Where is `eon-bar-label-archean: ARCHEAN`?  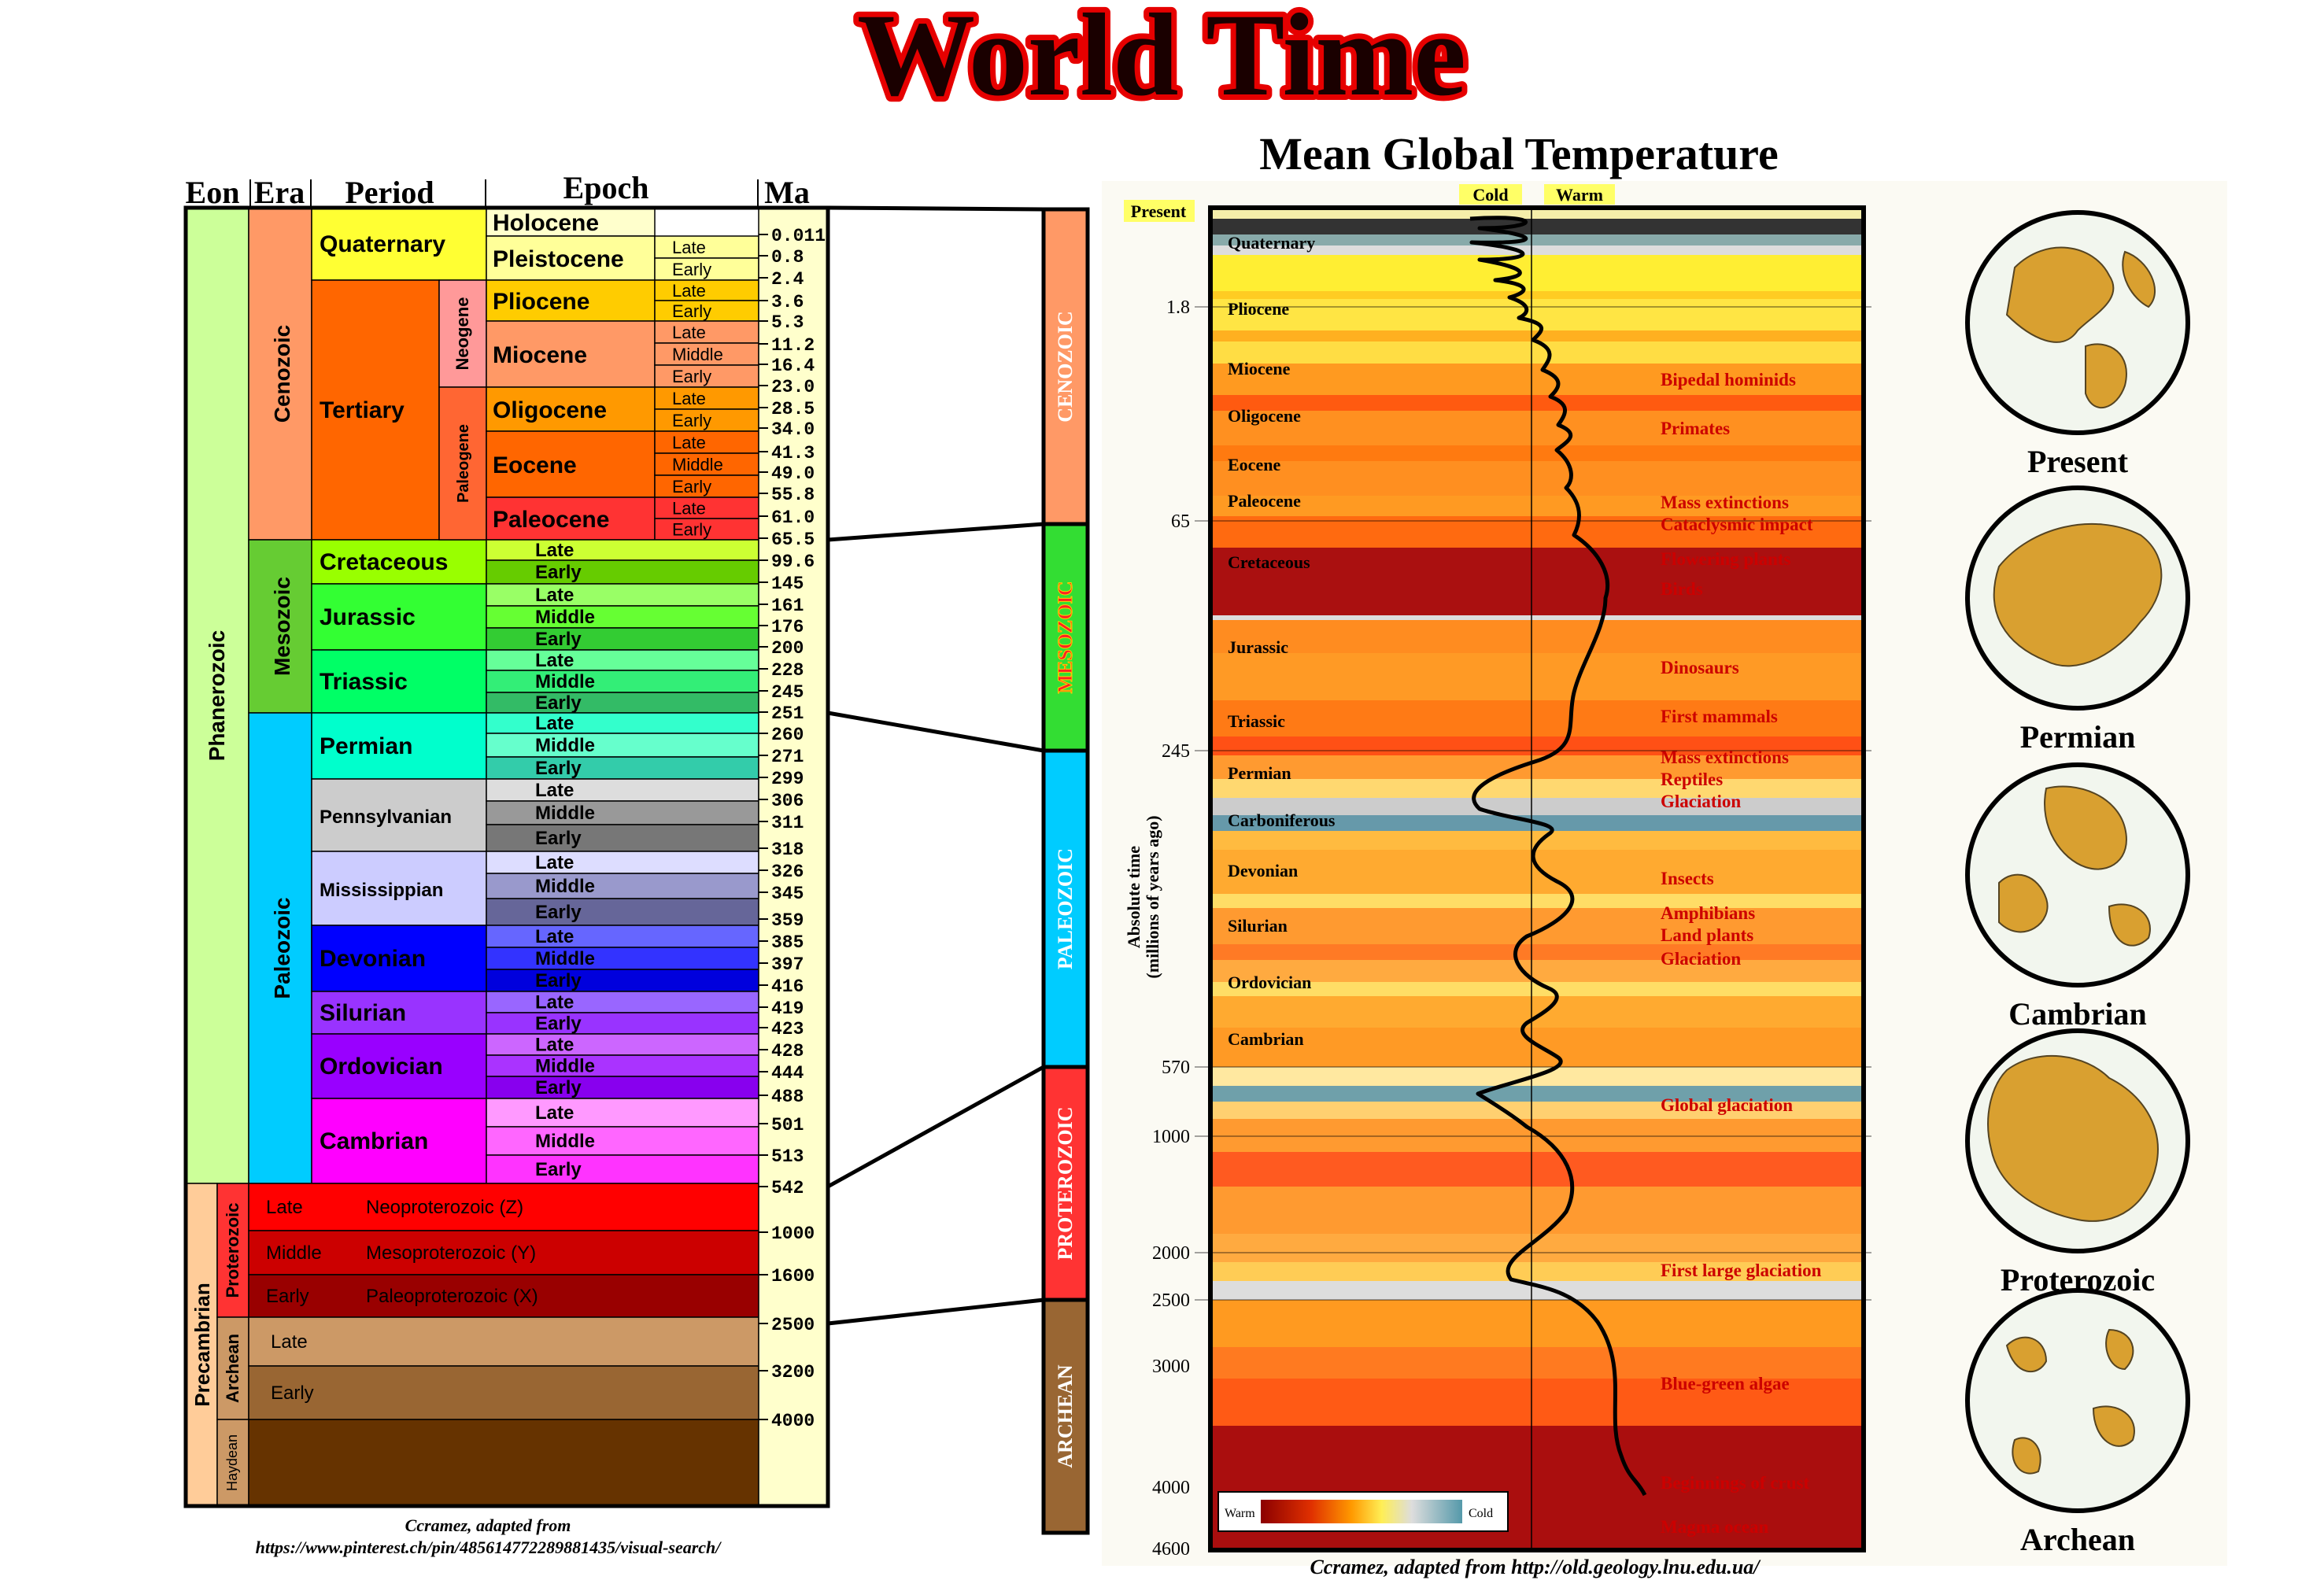
eon-bar-label-archean: ARCHEAN is located at coordinates (1065, 1416).